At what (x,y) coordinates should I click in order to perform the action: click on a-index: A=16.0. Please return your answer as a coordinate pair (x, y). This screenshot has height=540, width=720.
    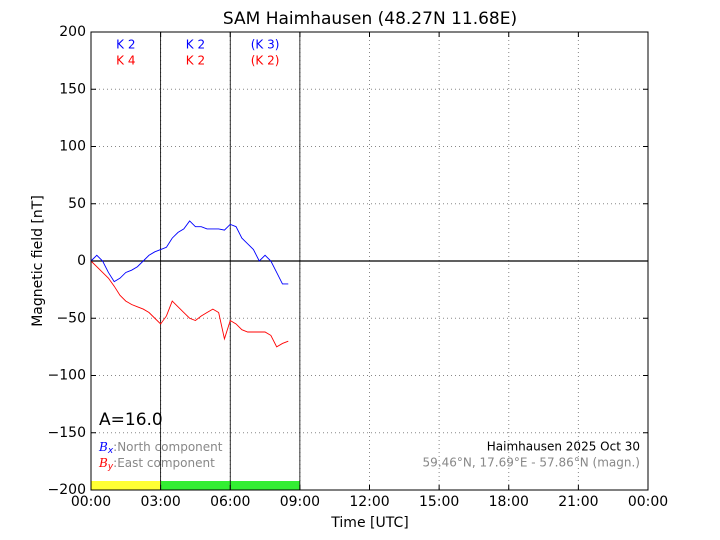
    Looking at the image, I should click on (131, 420).